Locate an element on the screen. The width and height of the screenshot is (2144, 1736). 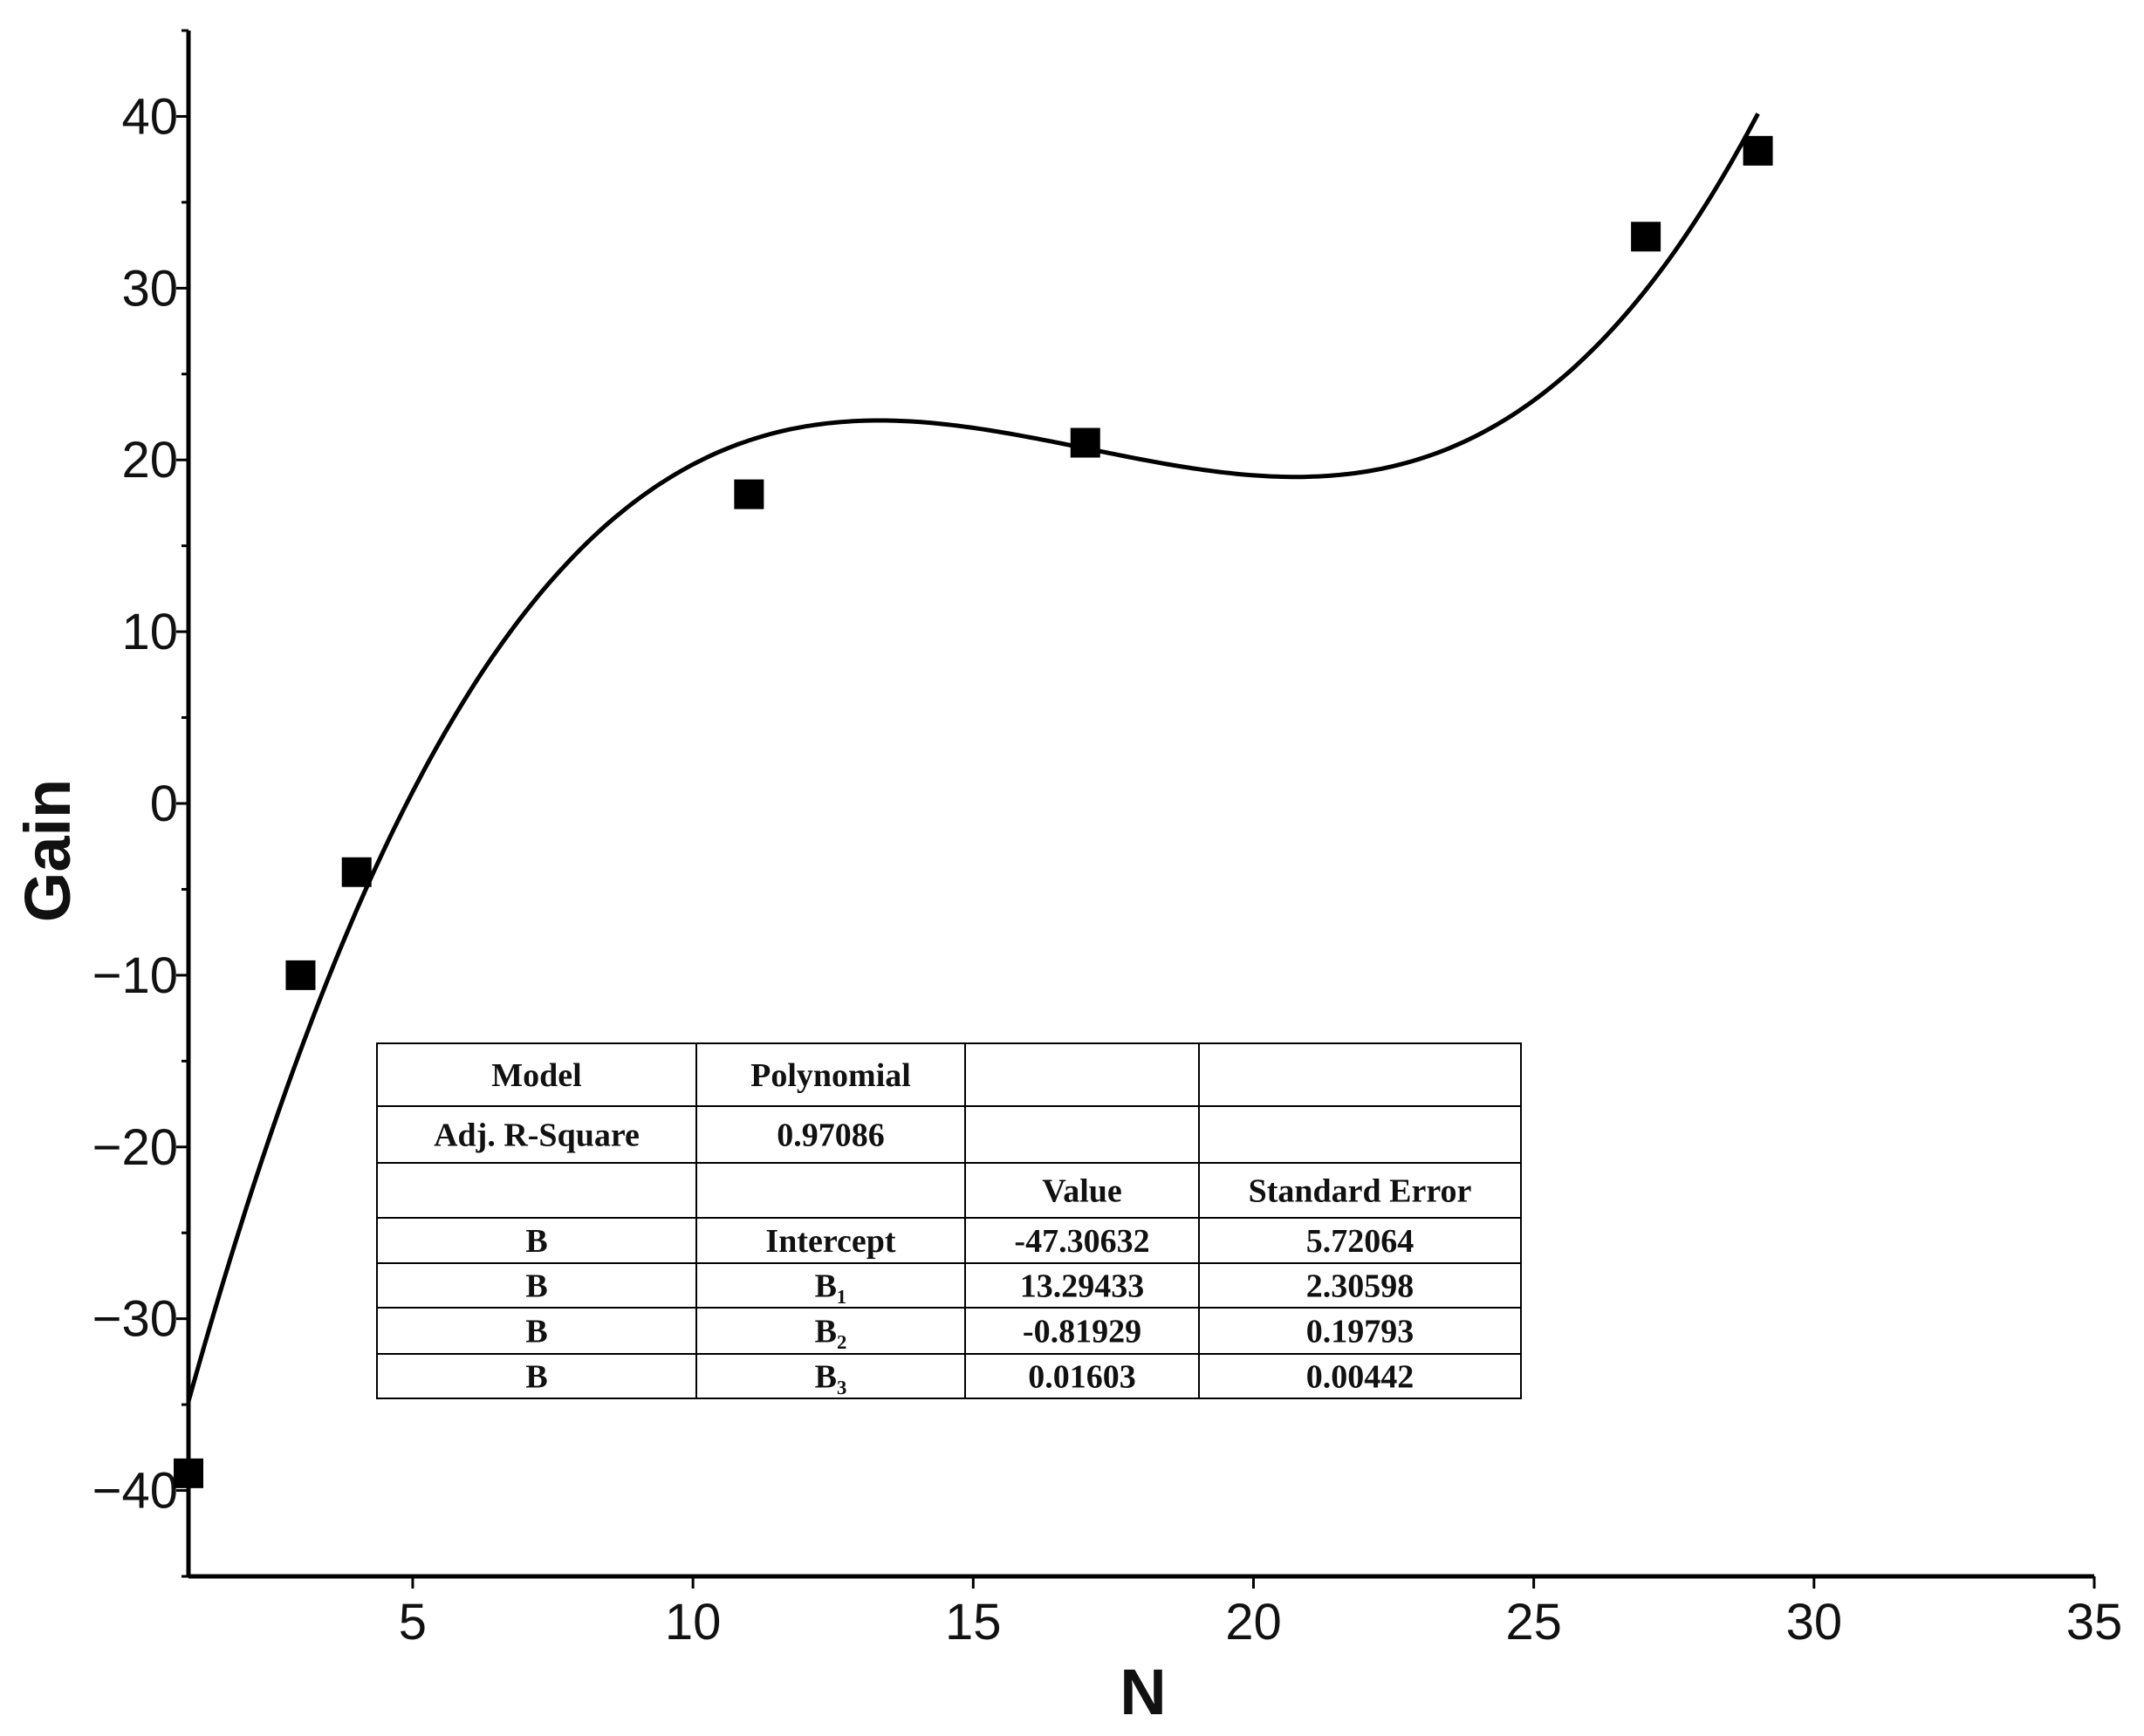
y-axis-title: Gain is located at coordinates (48, 850).